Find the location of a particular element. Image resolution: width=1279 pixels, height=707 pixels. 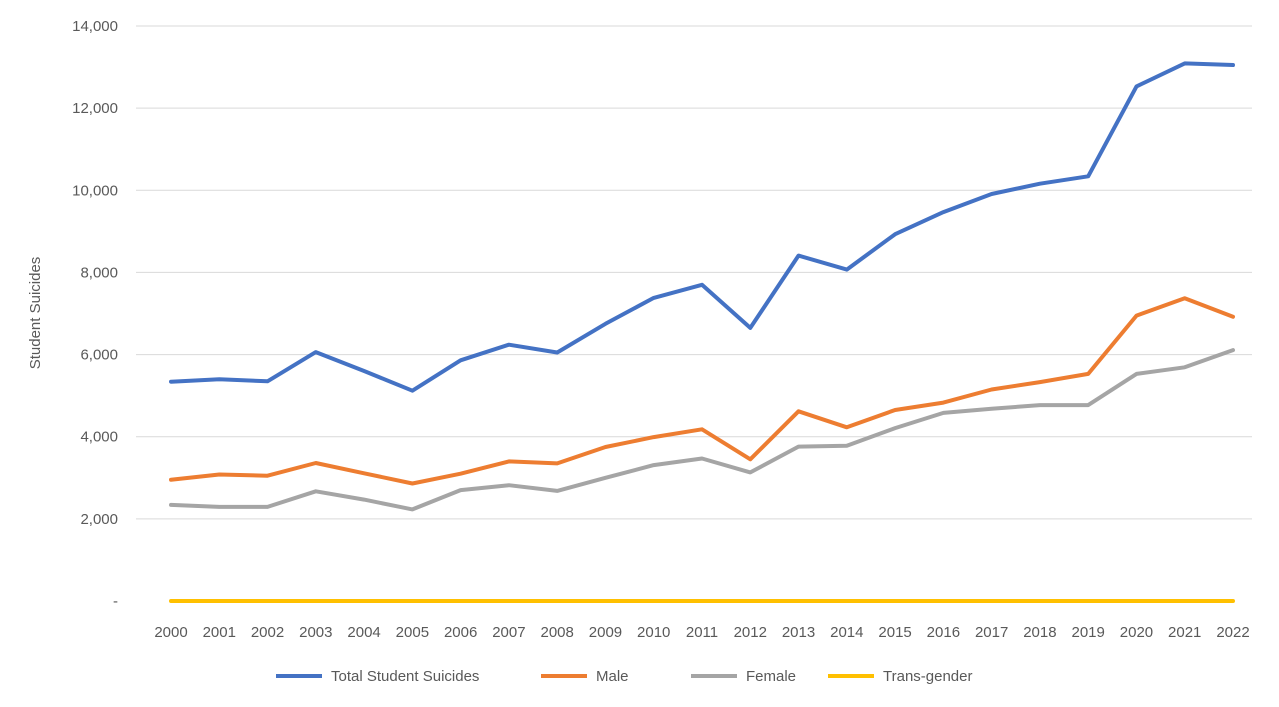

x-tick-label: 2014 is located at coordinates (846, 632).